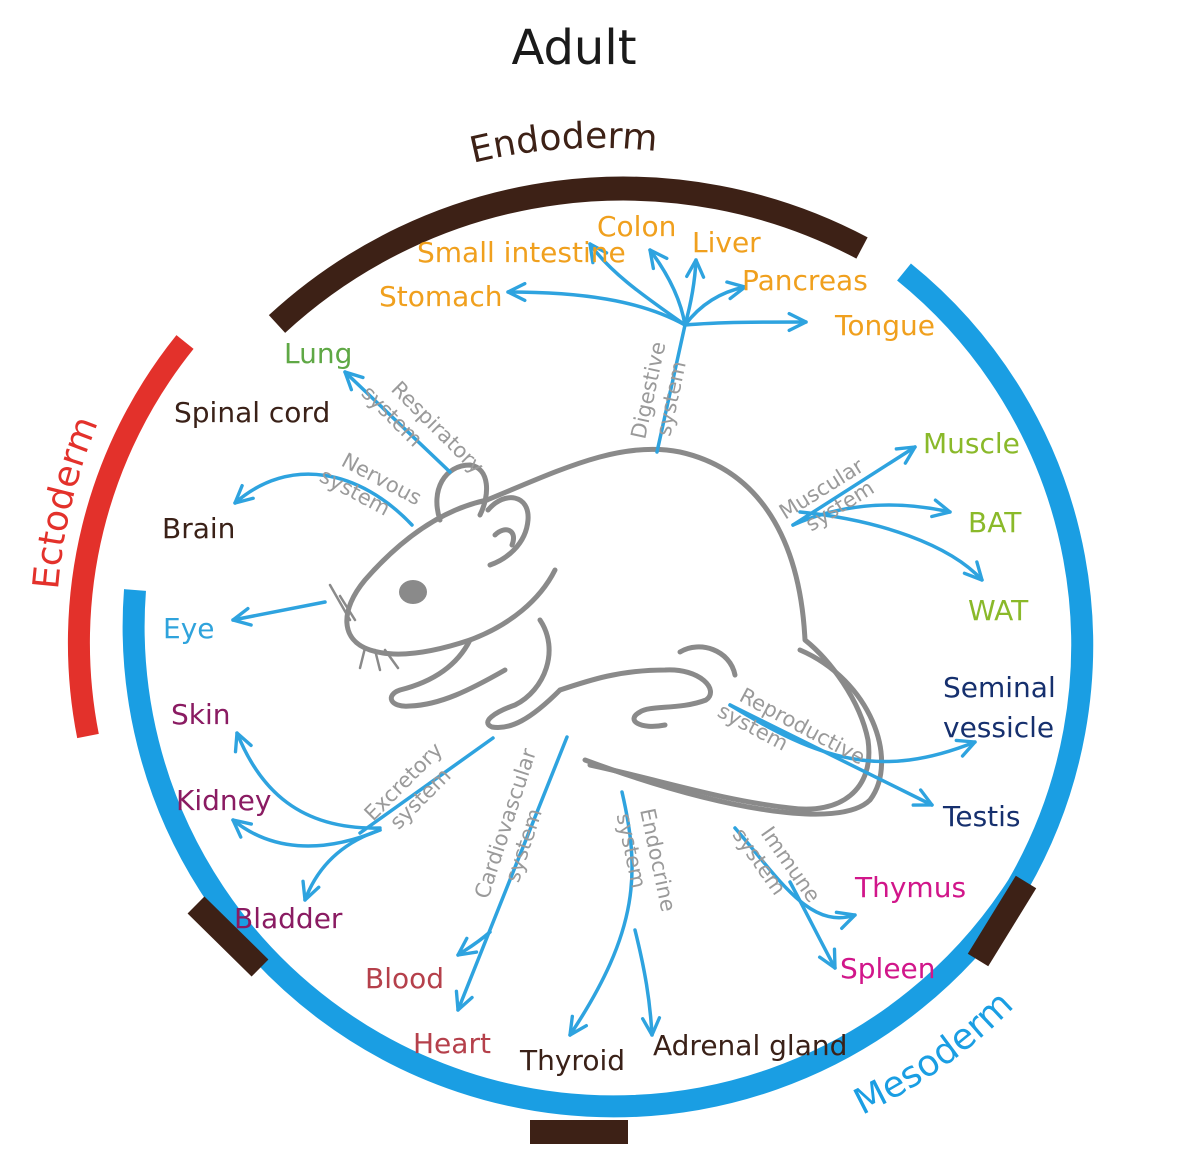 The width and height of the screenshot is (1182, 1175). What do you see at coordinates (562, 144) in the screenshot?
I see `endoderm-label: Endoderm` at bounding box center [562, 144].